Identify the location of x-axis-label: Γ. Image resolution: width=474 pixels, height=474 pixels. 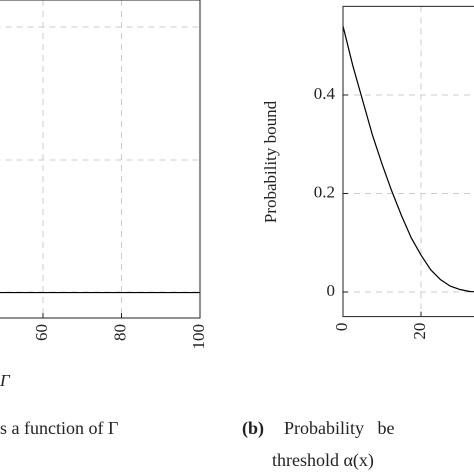
(5, 380).